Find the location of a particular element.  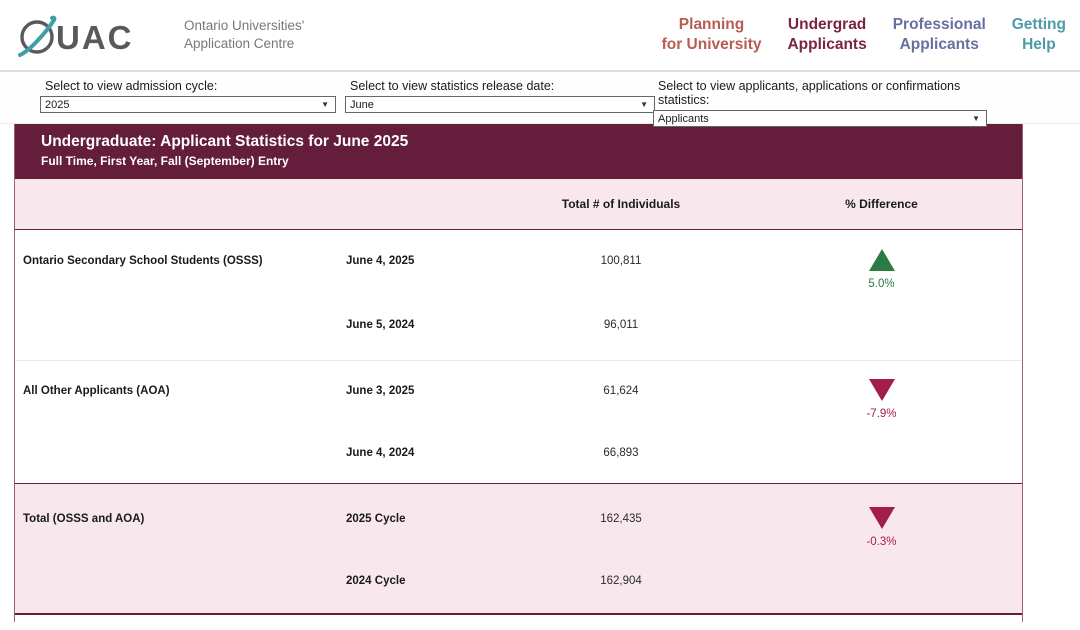

release-date-value: June is located at coordinates (362, 104).